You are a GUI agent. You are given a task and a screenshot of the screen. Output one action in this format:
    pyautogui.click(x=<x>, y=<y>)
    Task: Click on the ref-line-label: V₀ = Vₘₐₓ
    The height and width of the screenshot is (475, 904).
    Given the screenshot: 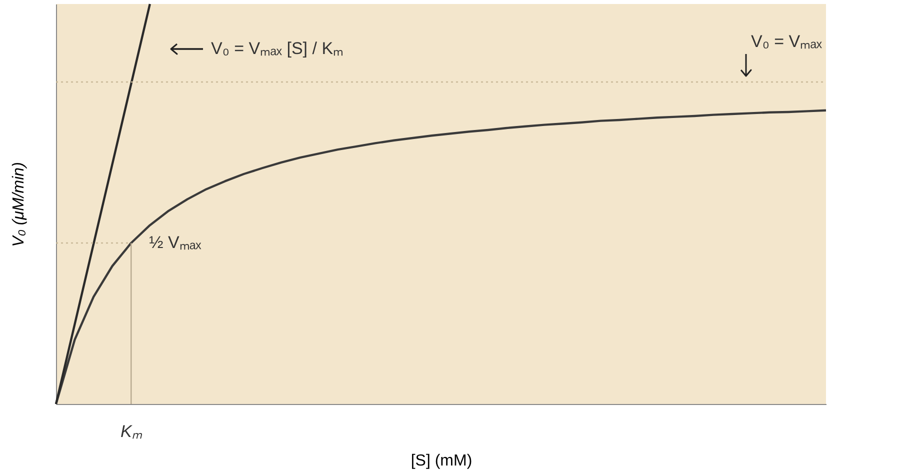 What is the action you would take?
    pyautogui.click(x=786, y=41)
    